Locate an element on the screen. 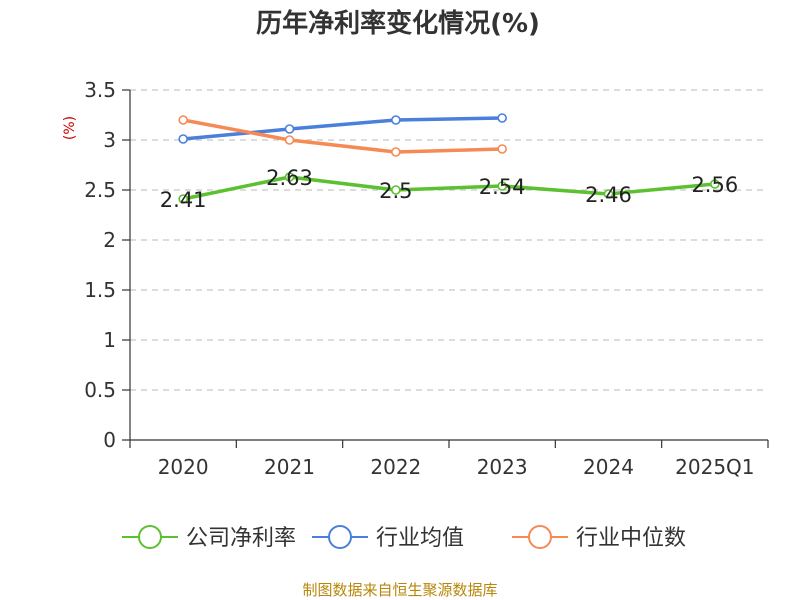  data-label: 2.41 is located at coordinates (183, 200).